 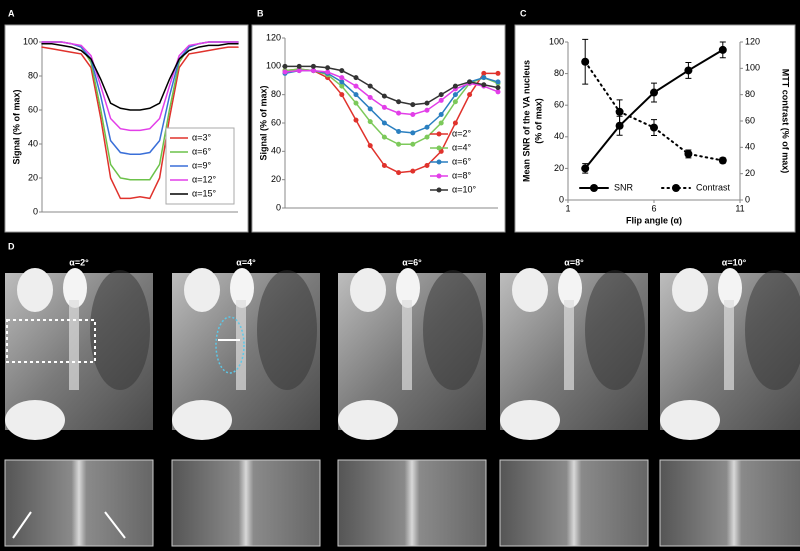 I want to click on y-tick-label: 80, so click(x=33, y=75).